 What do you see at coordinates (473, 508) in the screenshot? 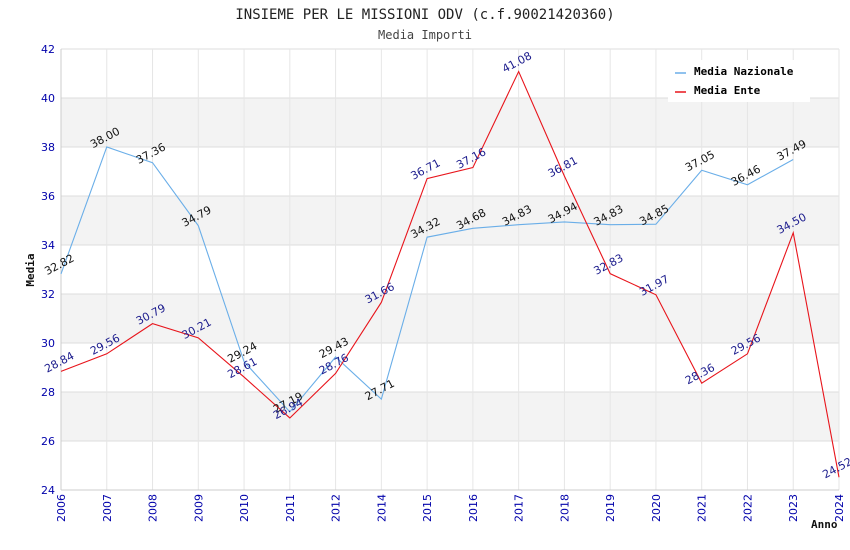
I see `x-tick-label: 2016` at bounding box center [473, 508].